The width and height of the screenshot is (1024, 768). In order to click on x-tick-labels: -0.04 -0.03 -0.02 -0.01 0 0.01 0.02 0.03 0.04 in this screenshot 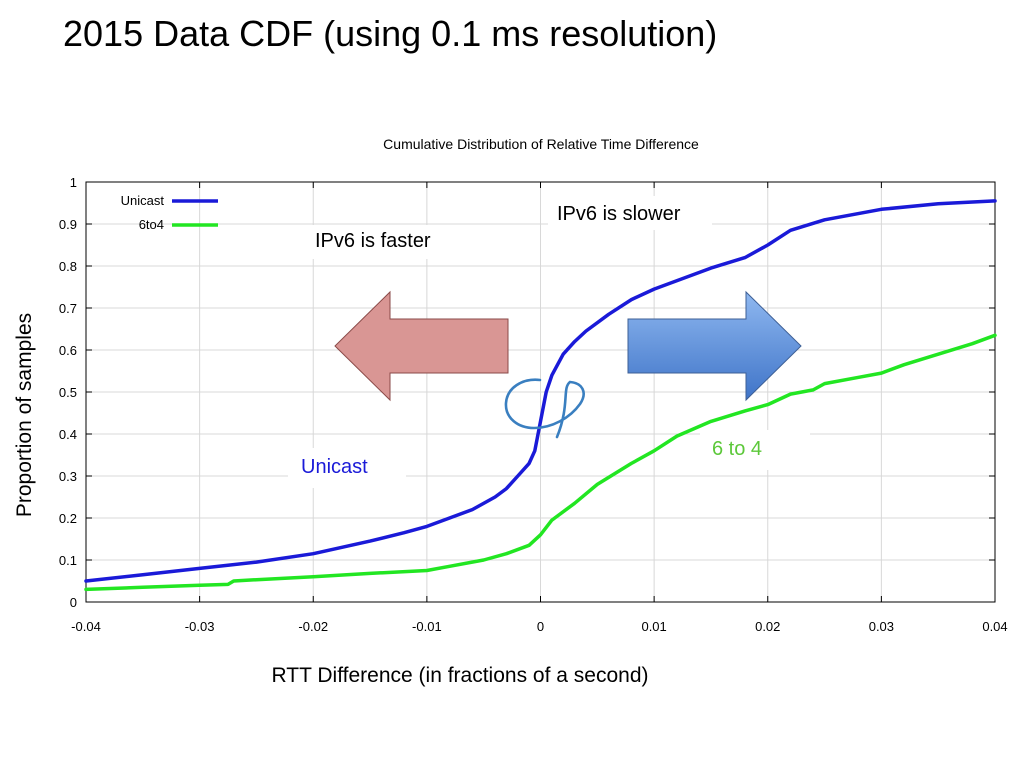, I will do `click(539, 626)`.